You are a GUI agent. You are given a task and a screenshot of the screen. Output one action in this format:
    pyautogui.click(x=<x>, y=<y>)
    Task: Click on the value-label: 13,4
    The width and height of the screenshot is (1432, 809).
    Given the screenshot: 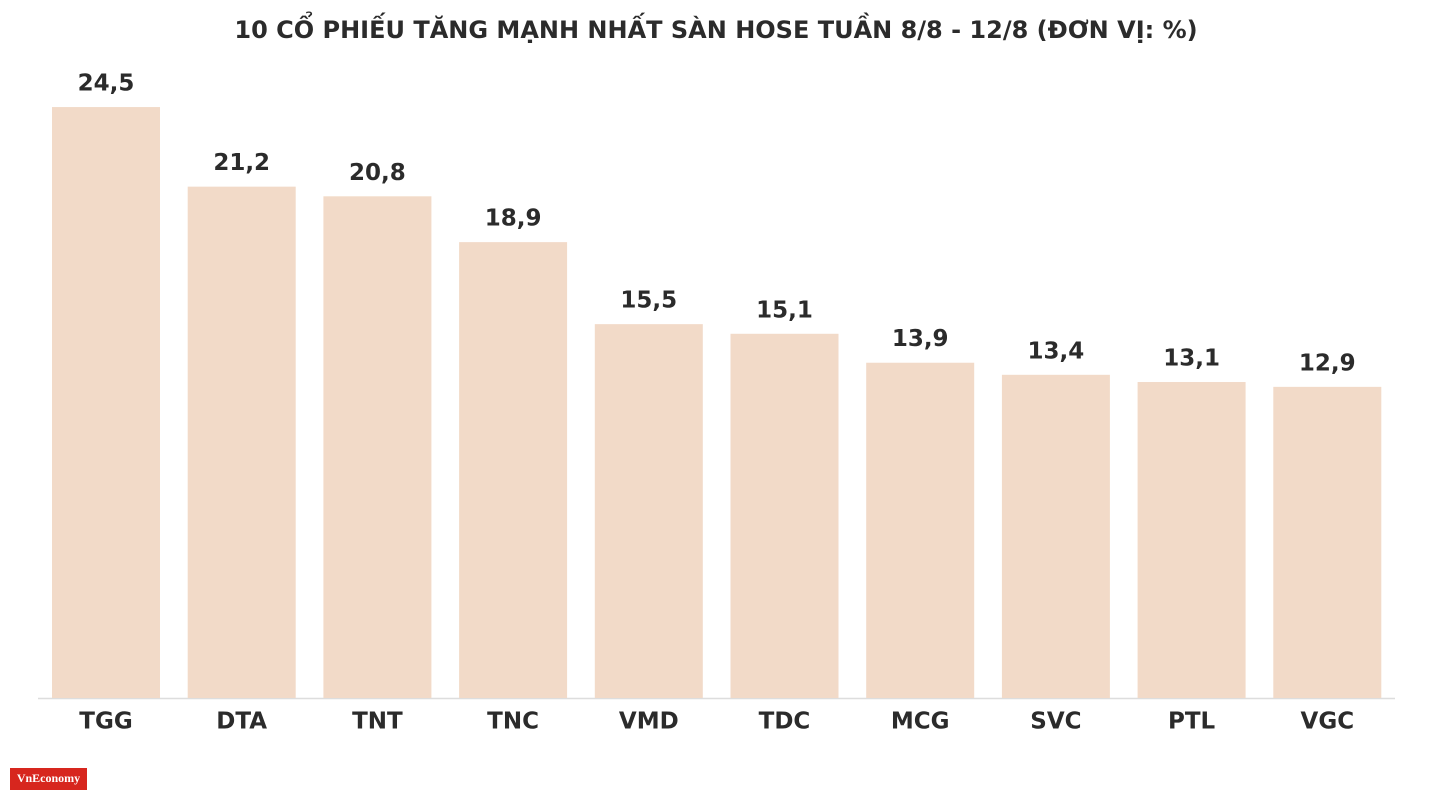 What is the action you would take?
    pyautogui.click(x=1056, y=351)
    